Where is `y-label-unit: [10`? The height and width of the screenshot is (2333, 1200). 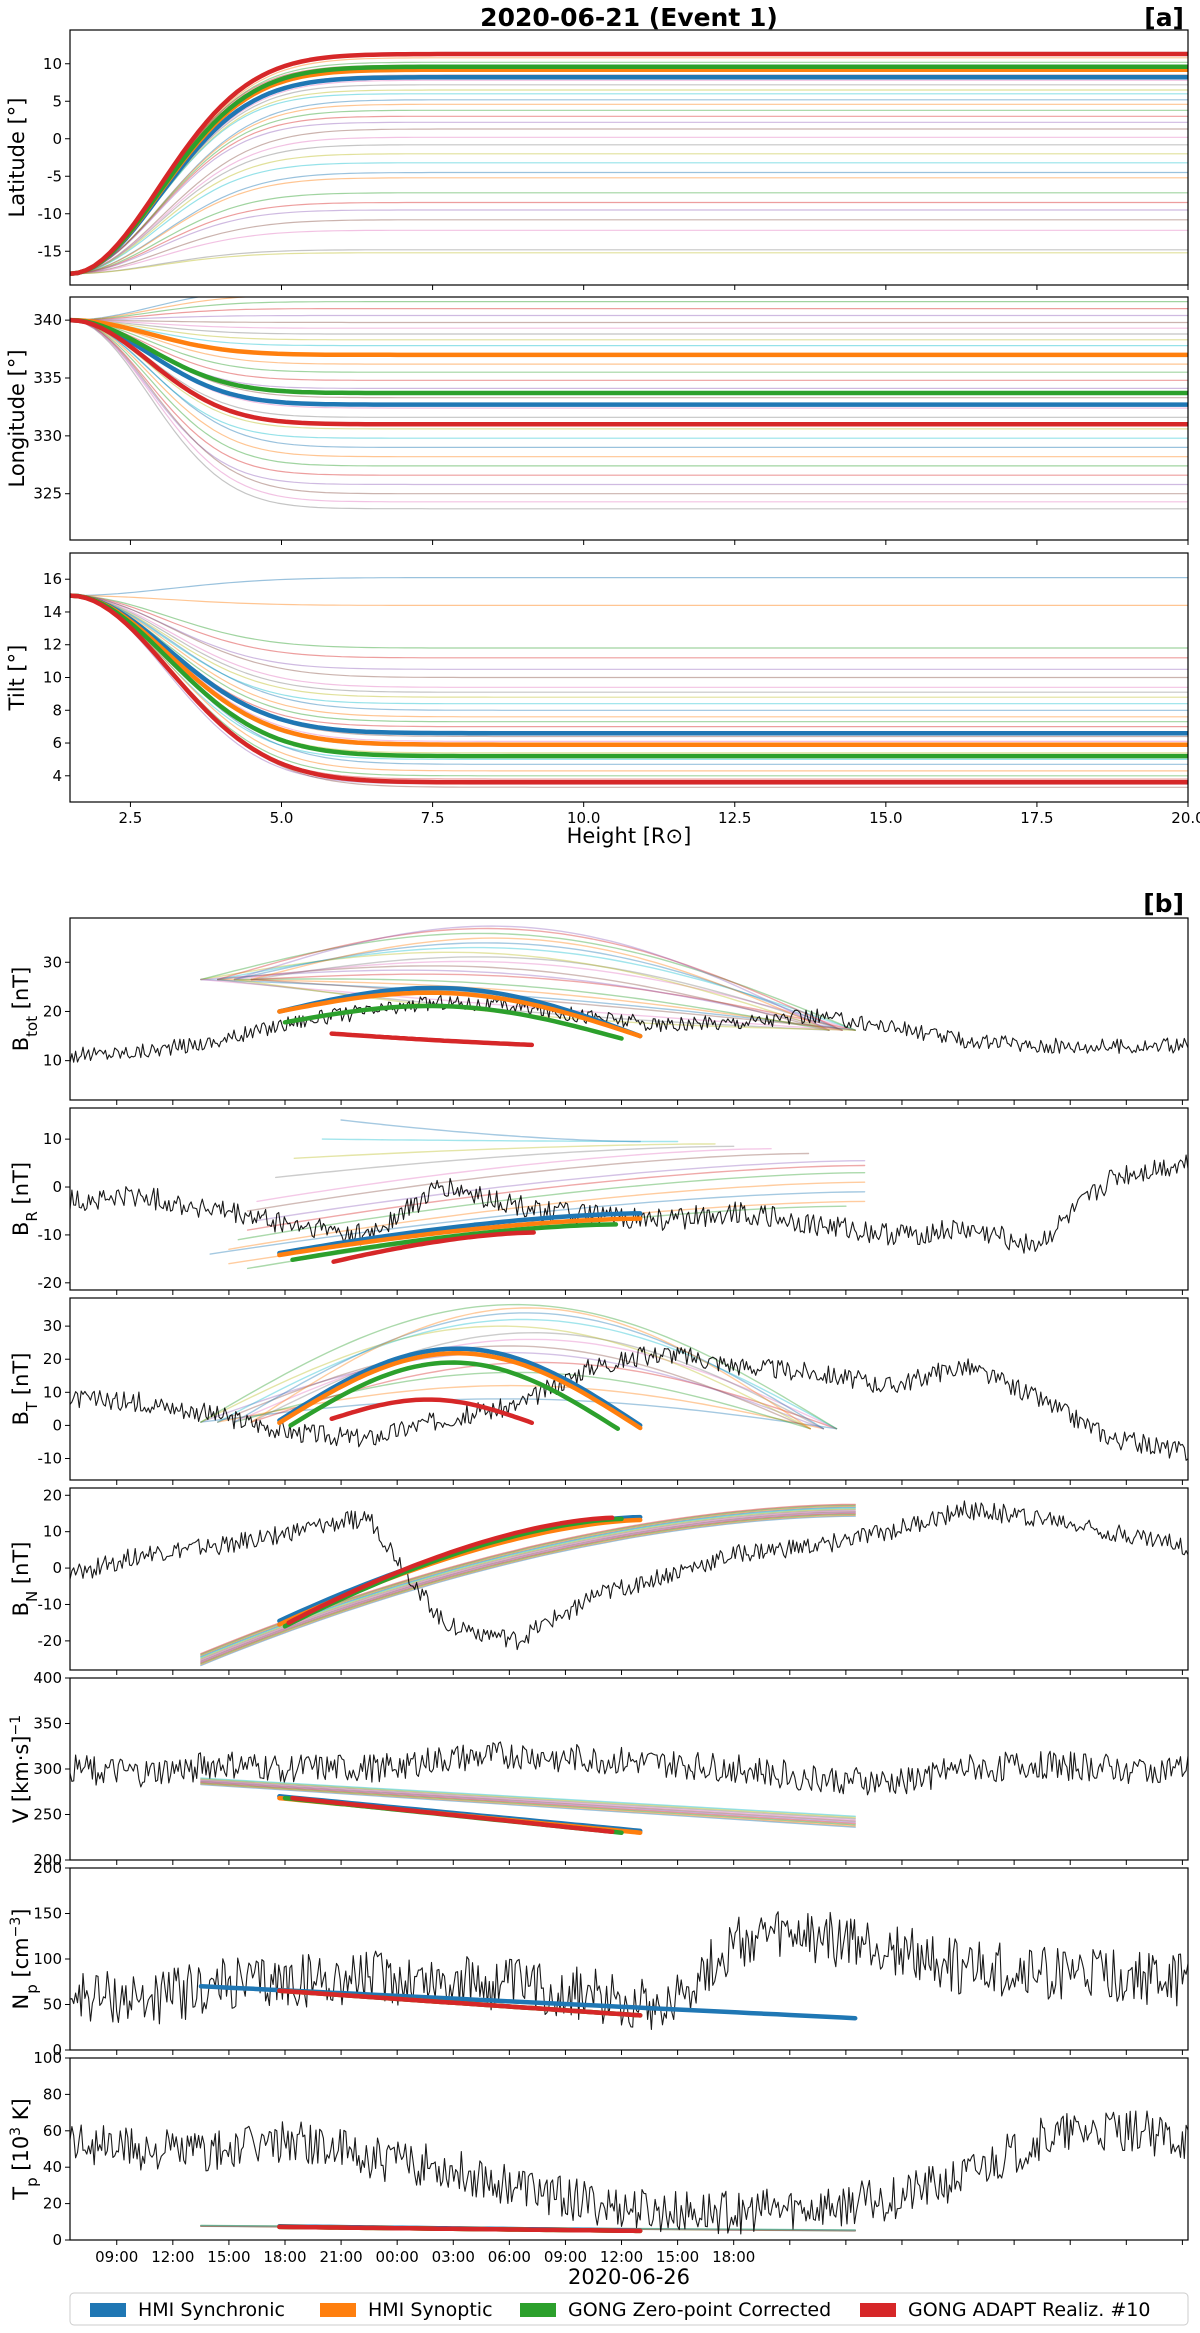 y-label-unit: [10 is located at coordinates (21, 2157).